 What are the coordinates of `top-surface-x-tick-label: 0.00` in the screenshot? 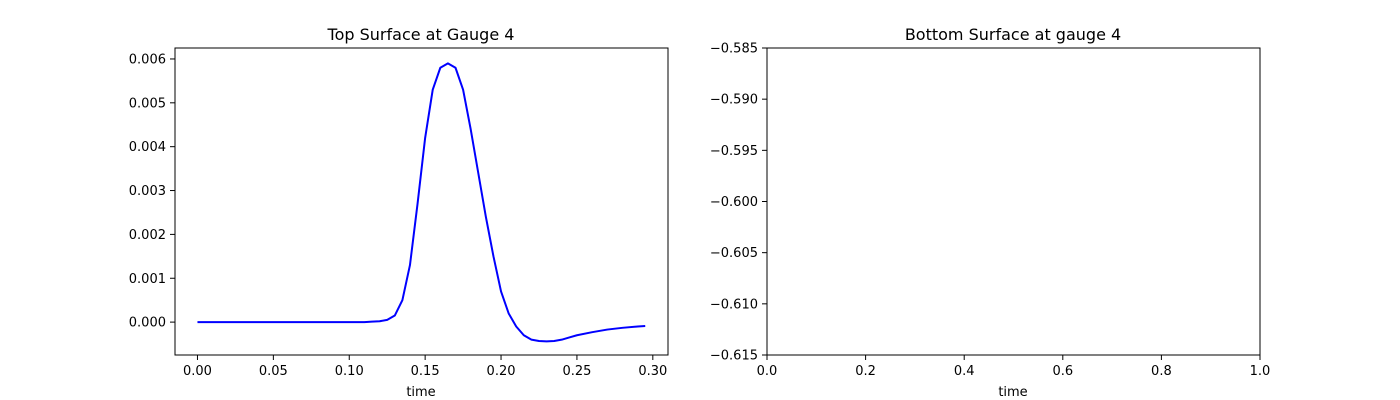 It's located at (197, 371).